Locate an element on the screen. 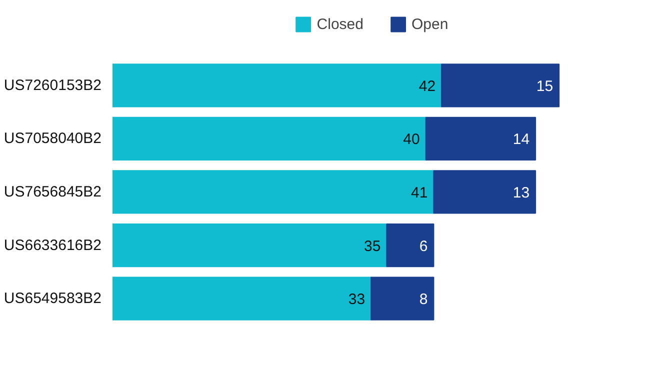 The width and height of the screenshot is (649, 365). y-tick-label: US6633616B2 is located at coordinates (53, 245).